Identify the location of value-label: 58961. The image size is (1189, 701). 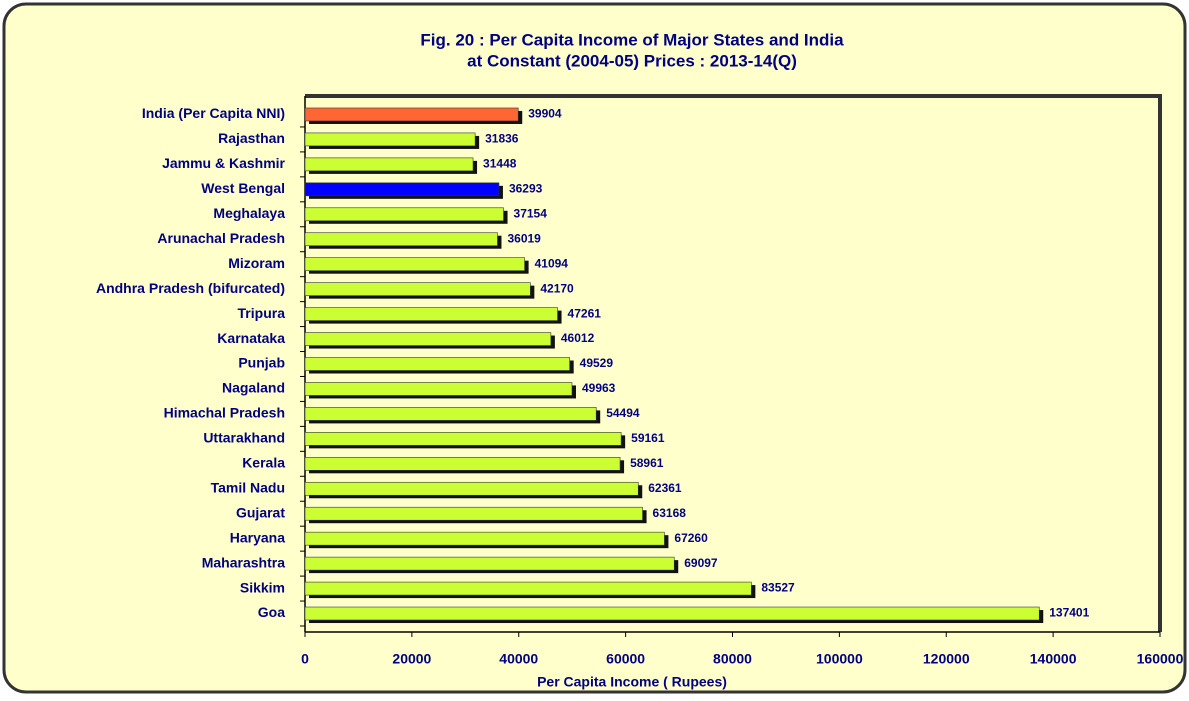
(647, 463).